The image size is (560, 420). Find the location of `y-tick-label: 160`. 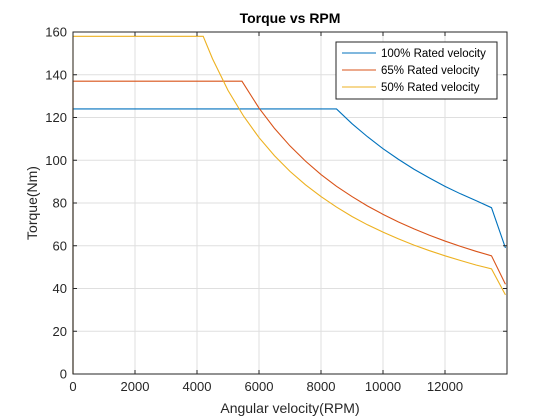

y-tick-label: 160 is located at coordinates (56, 32).